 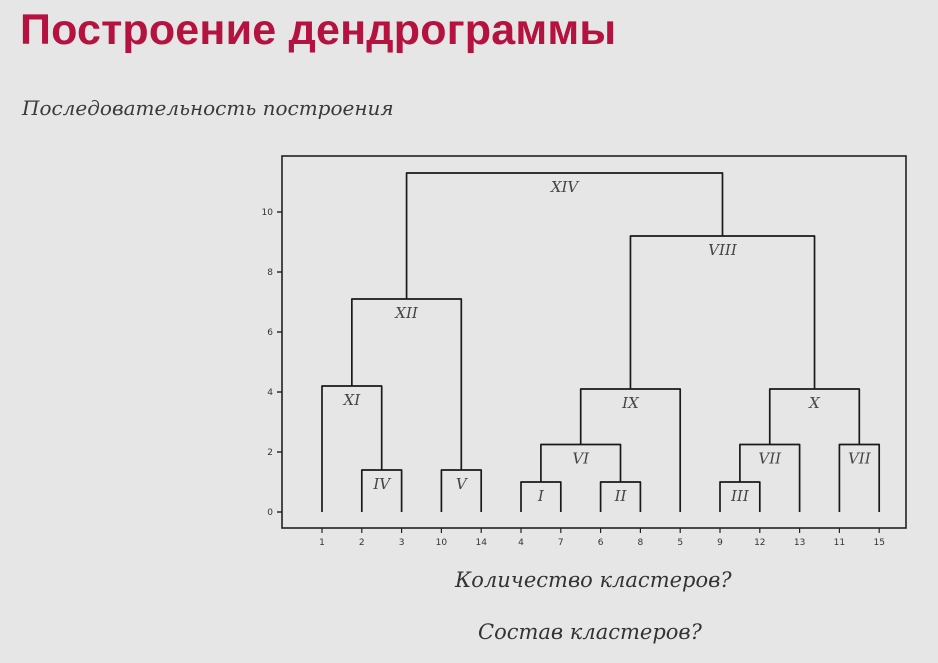 I want to click on x-tick-label: 5, so click(x=680, y=543).